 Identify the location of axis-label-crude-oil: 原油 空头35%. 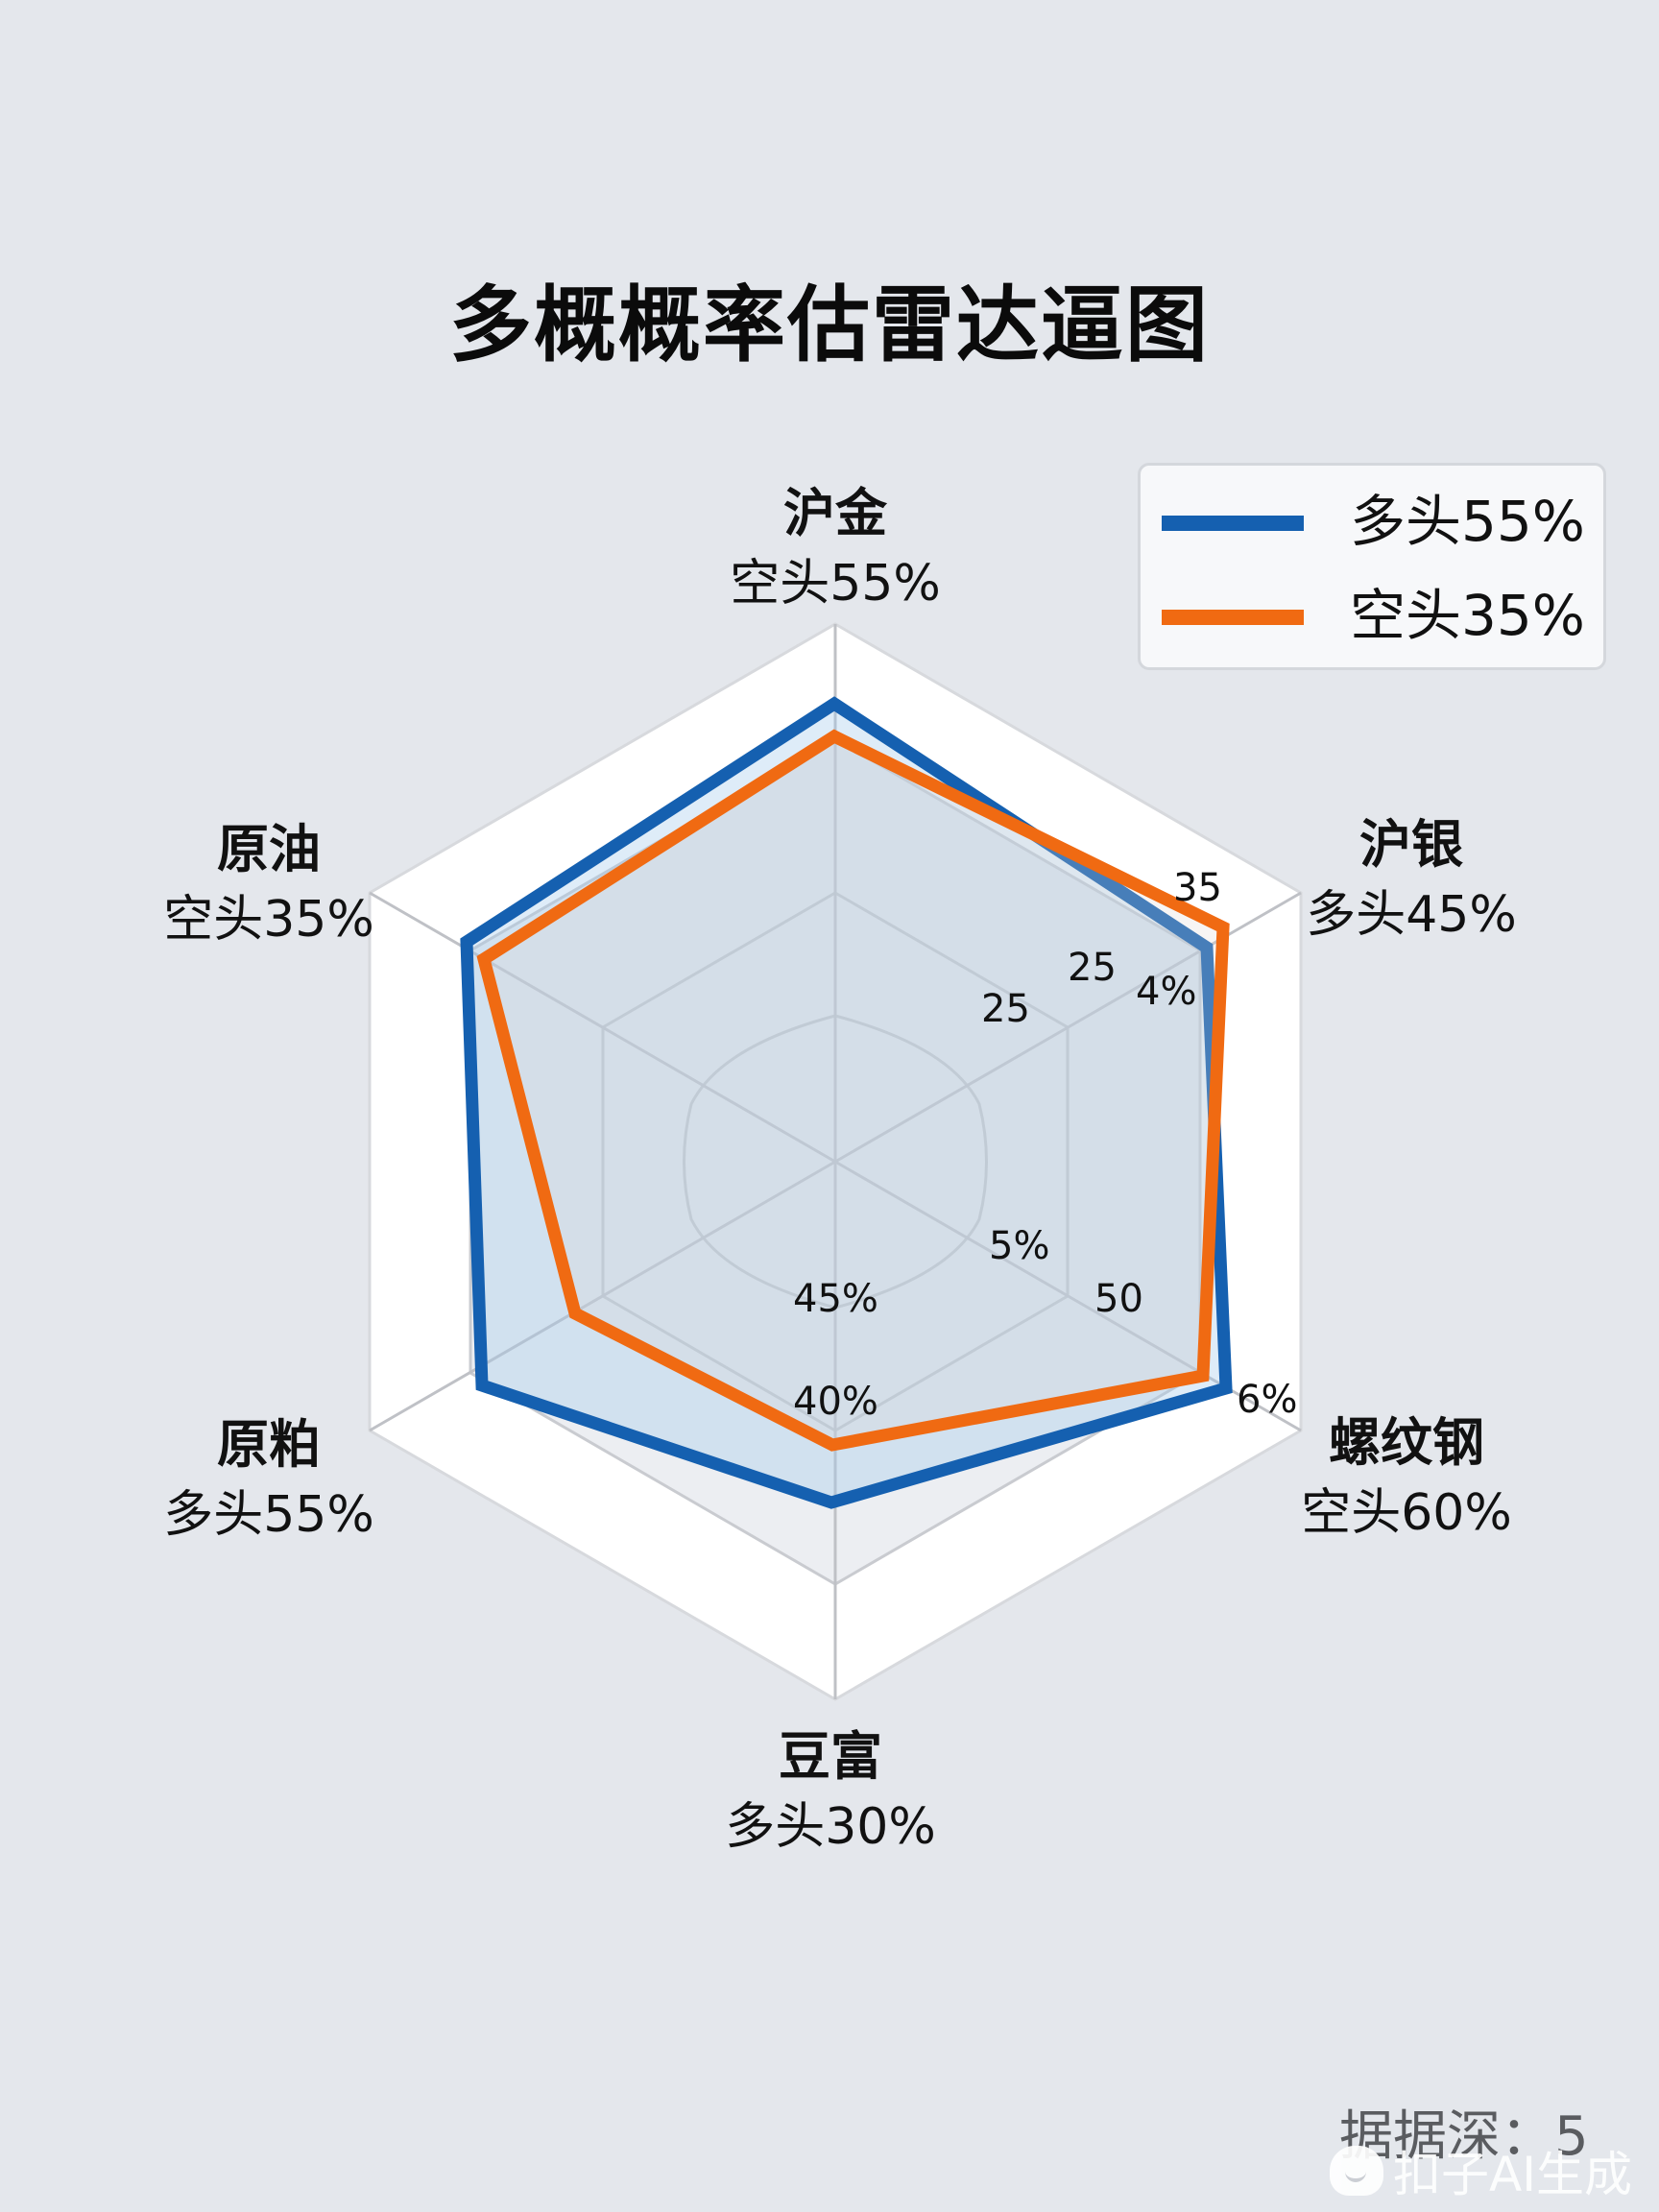
(269, 884).